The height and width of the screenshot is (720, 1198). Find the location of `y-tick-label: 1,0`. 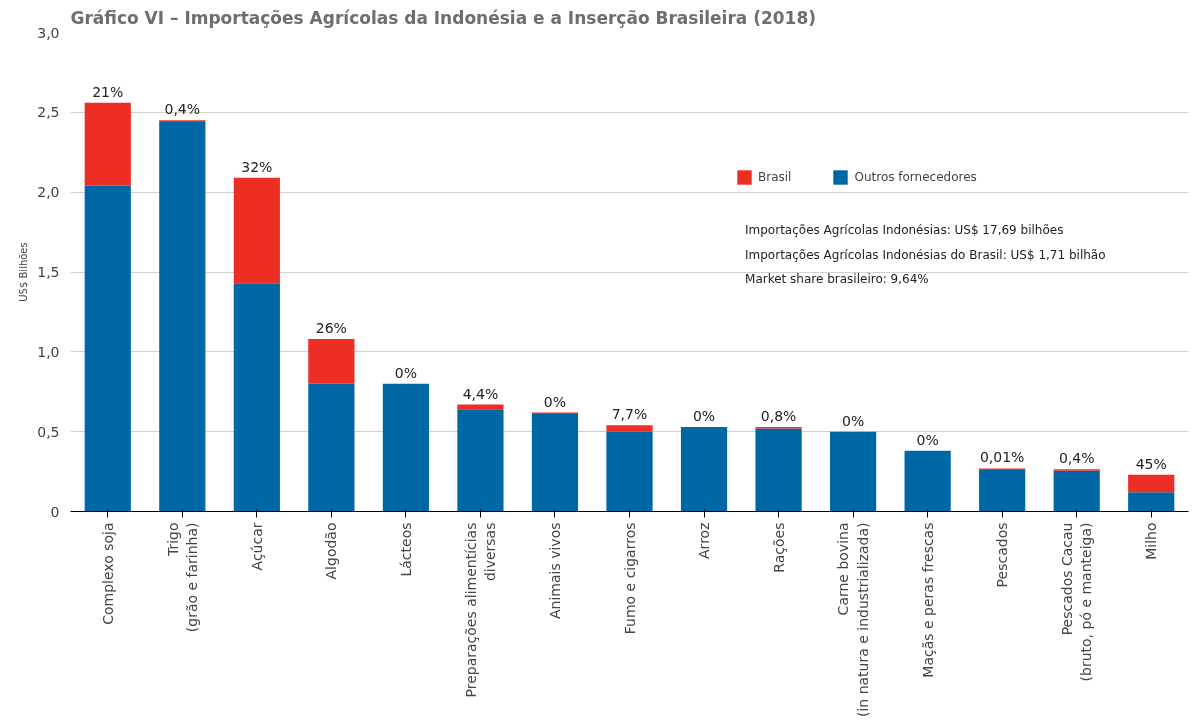

y-tick-label: 1,0 is located at coordinates (48, 351).